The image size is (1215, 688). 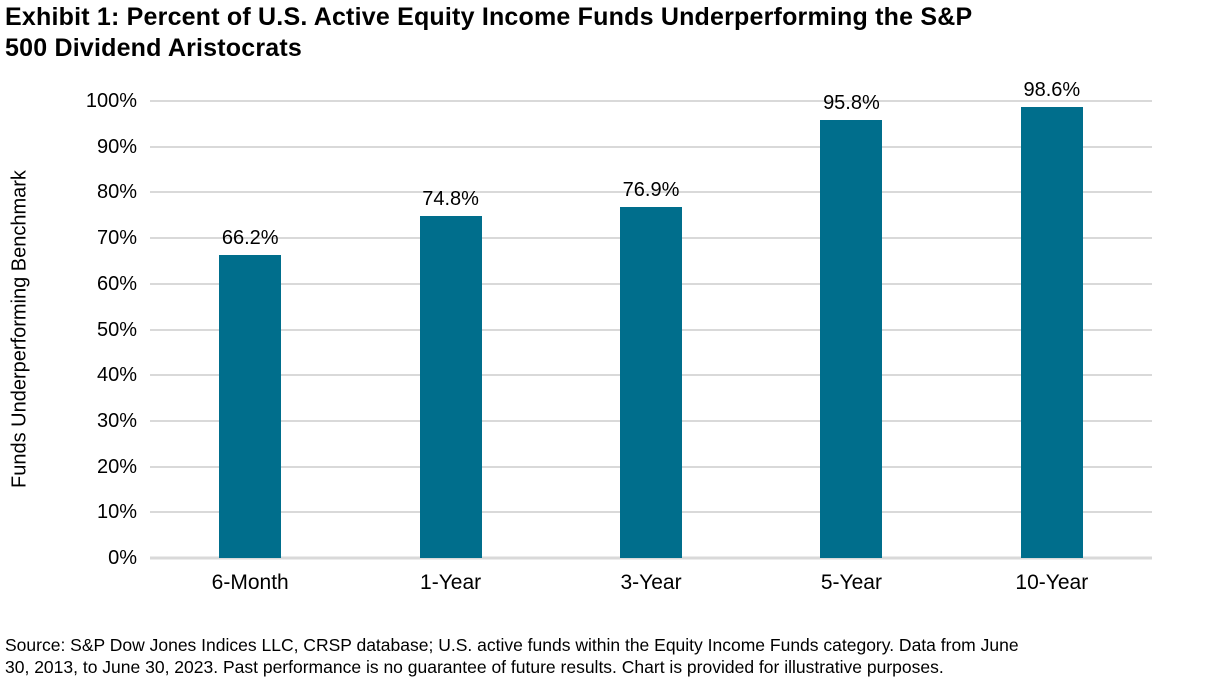 What do you see at coordinates (450, 373) in the screenshot?
I see `bar-1-year: 74.8%` at bounding box center [450, 373].